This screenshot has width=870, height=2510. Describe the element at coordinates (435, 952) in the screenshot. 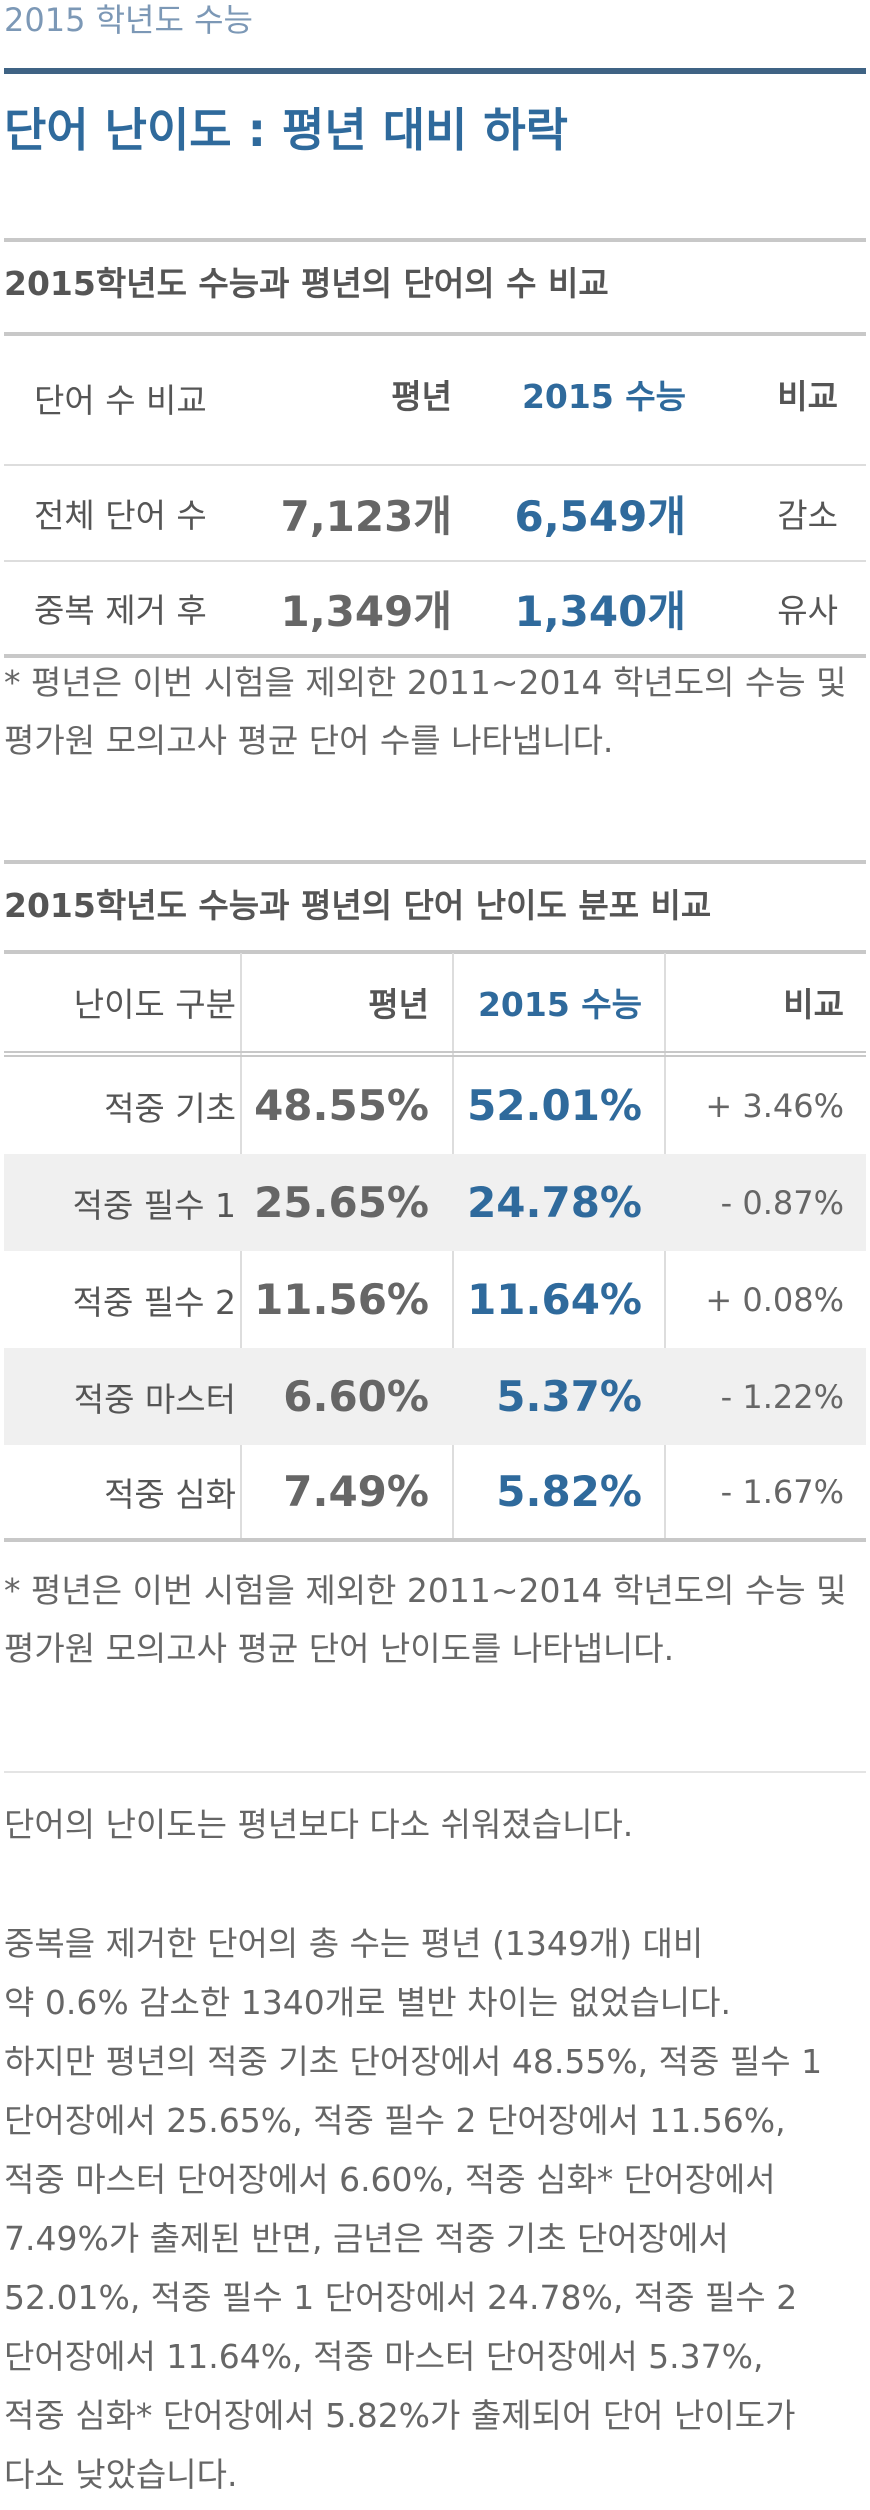

I see `table2-title-rule` at that location.